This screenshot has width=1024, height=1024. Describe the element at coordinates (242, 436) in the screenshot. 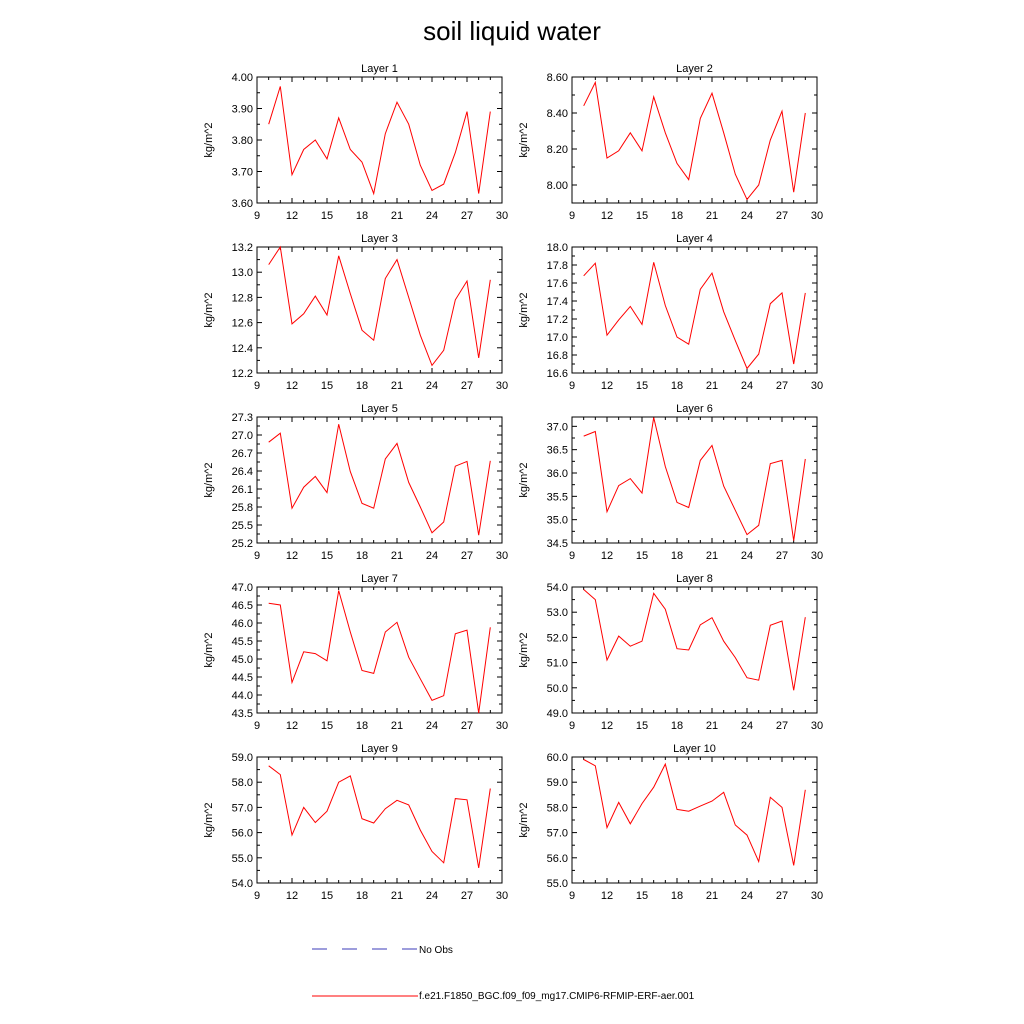

I see `y-tick-label: 27.0` at that location.